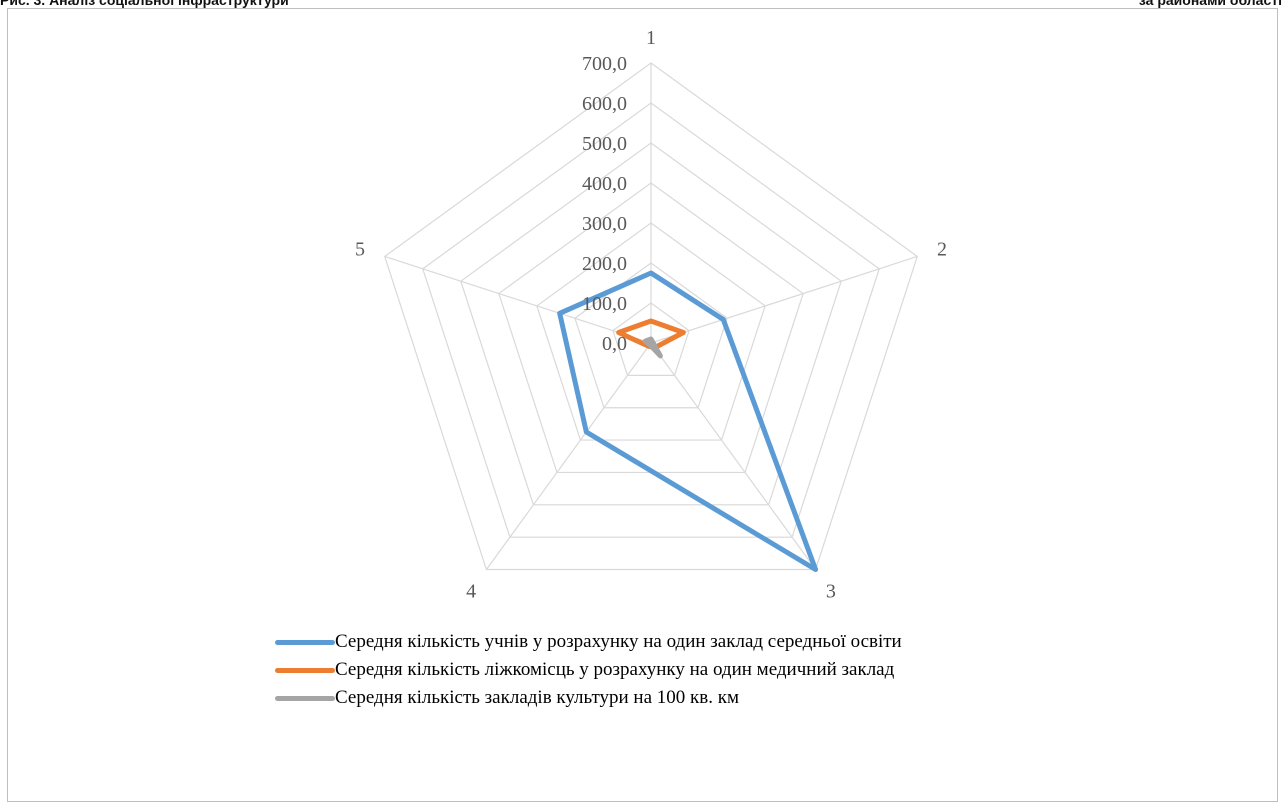 The width and height of the screenshot is (1286, 807). Describe the element at coordinates (360, 249) in the screenshot. I see `category-label: 5` at that location.